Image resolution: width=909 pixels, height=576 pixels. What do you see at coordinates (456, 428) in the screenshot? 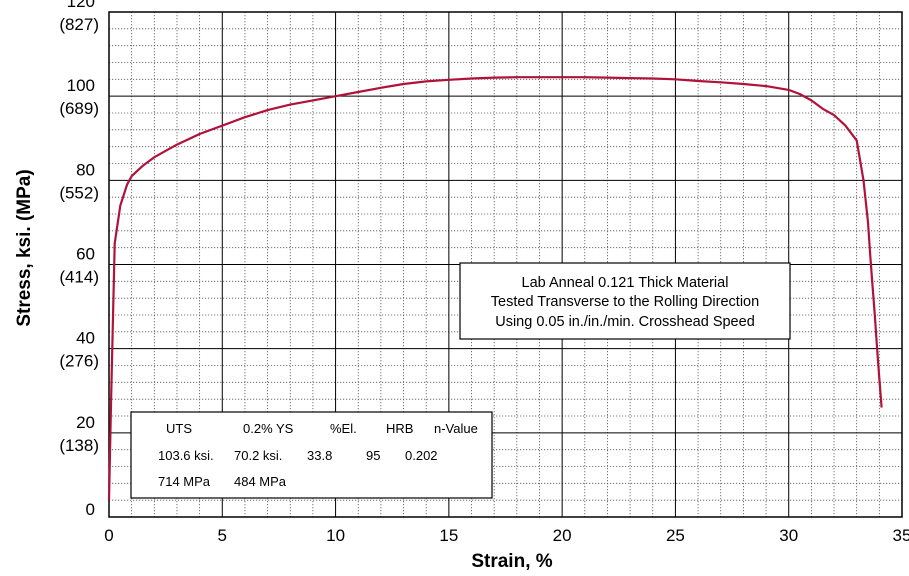
I see `table-header: n-Value` at bounding box center [456, 428].